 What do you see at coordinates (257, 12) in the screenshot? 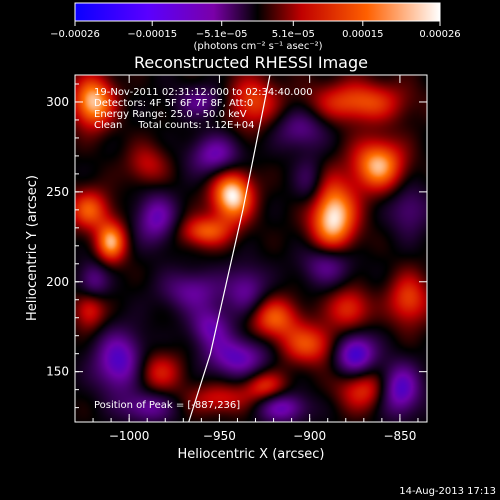
I see `colorbar-gradient` at bounding box center [257, 12].